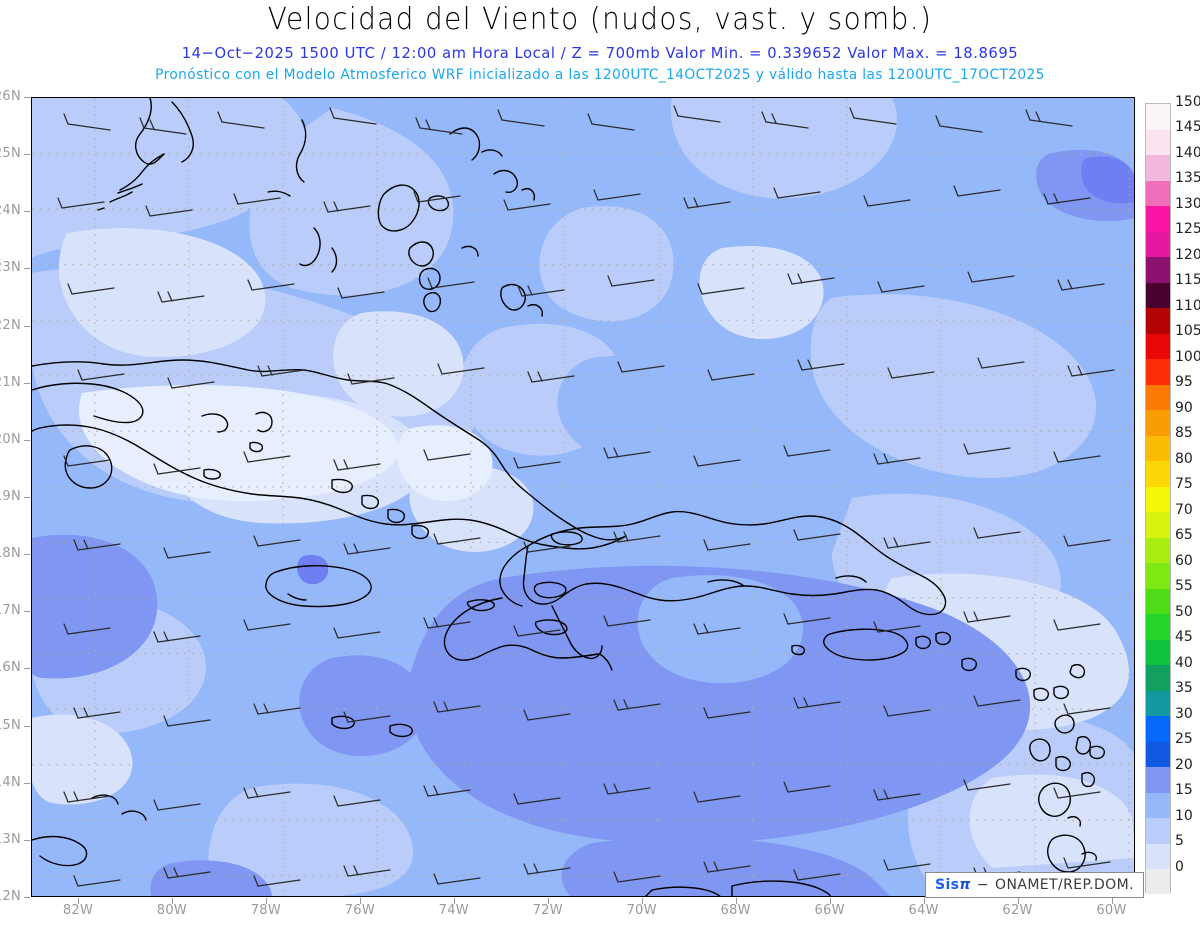 The width and height of the screenshot is (1200, 927). Describe the element at coordinates (1184, 637) in the screenshot. I see `colorbar-tick-label: 45` at that location.